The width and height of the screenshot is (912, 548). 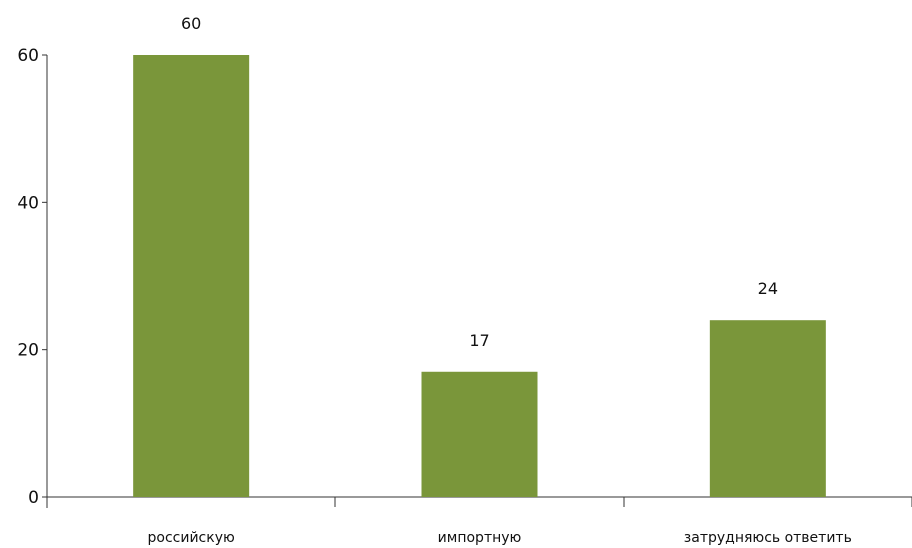 I want to click on data-label: 17, so click(x=479, y=340).